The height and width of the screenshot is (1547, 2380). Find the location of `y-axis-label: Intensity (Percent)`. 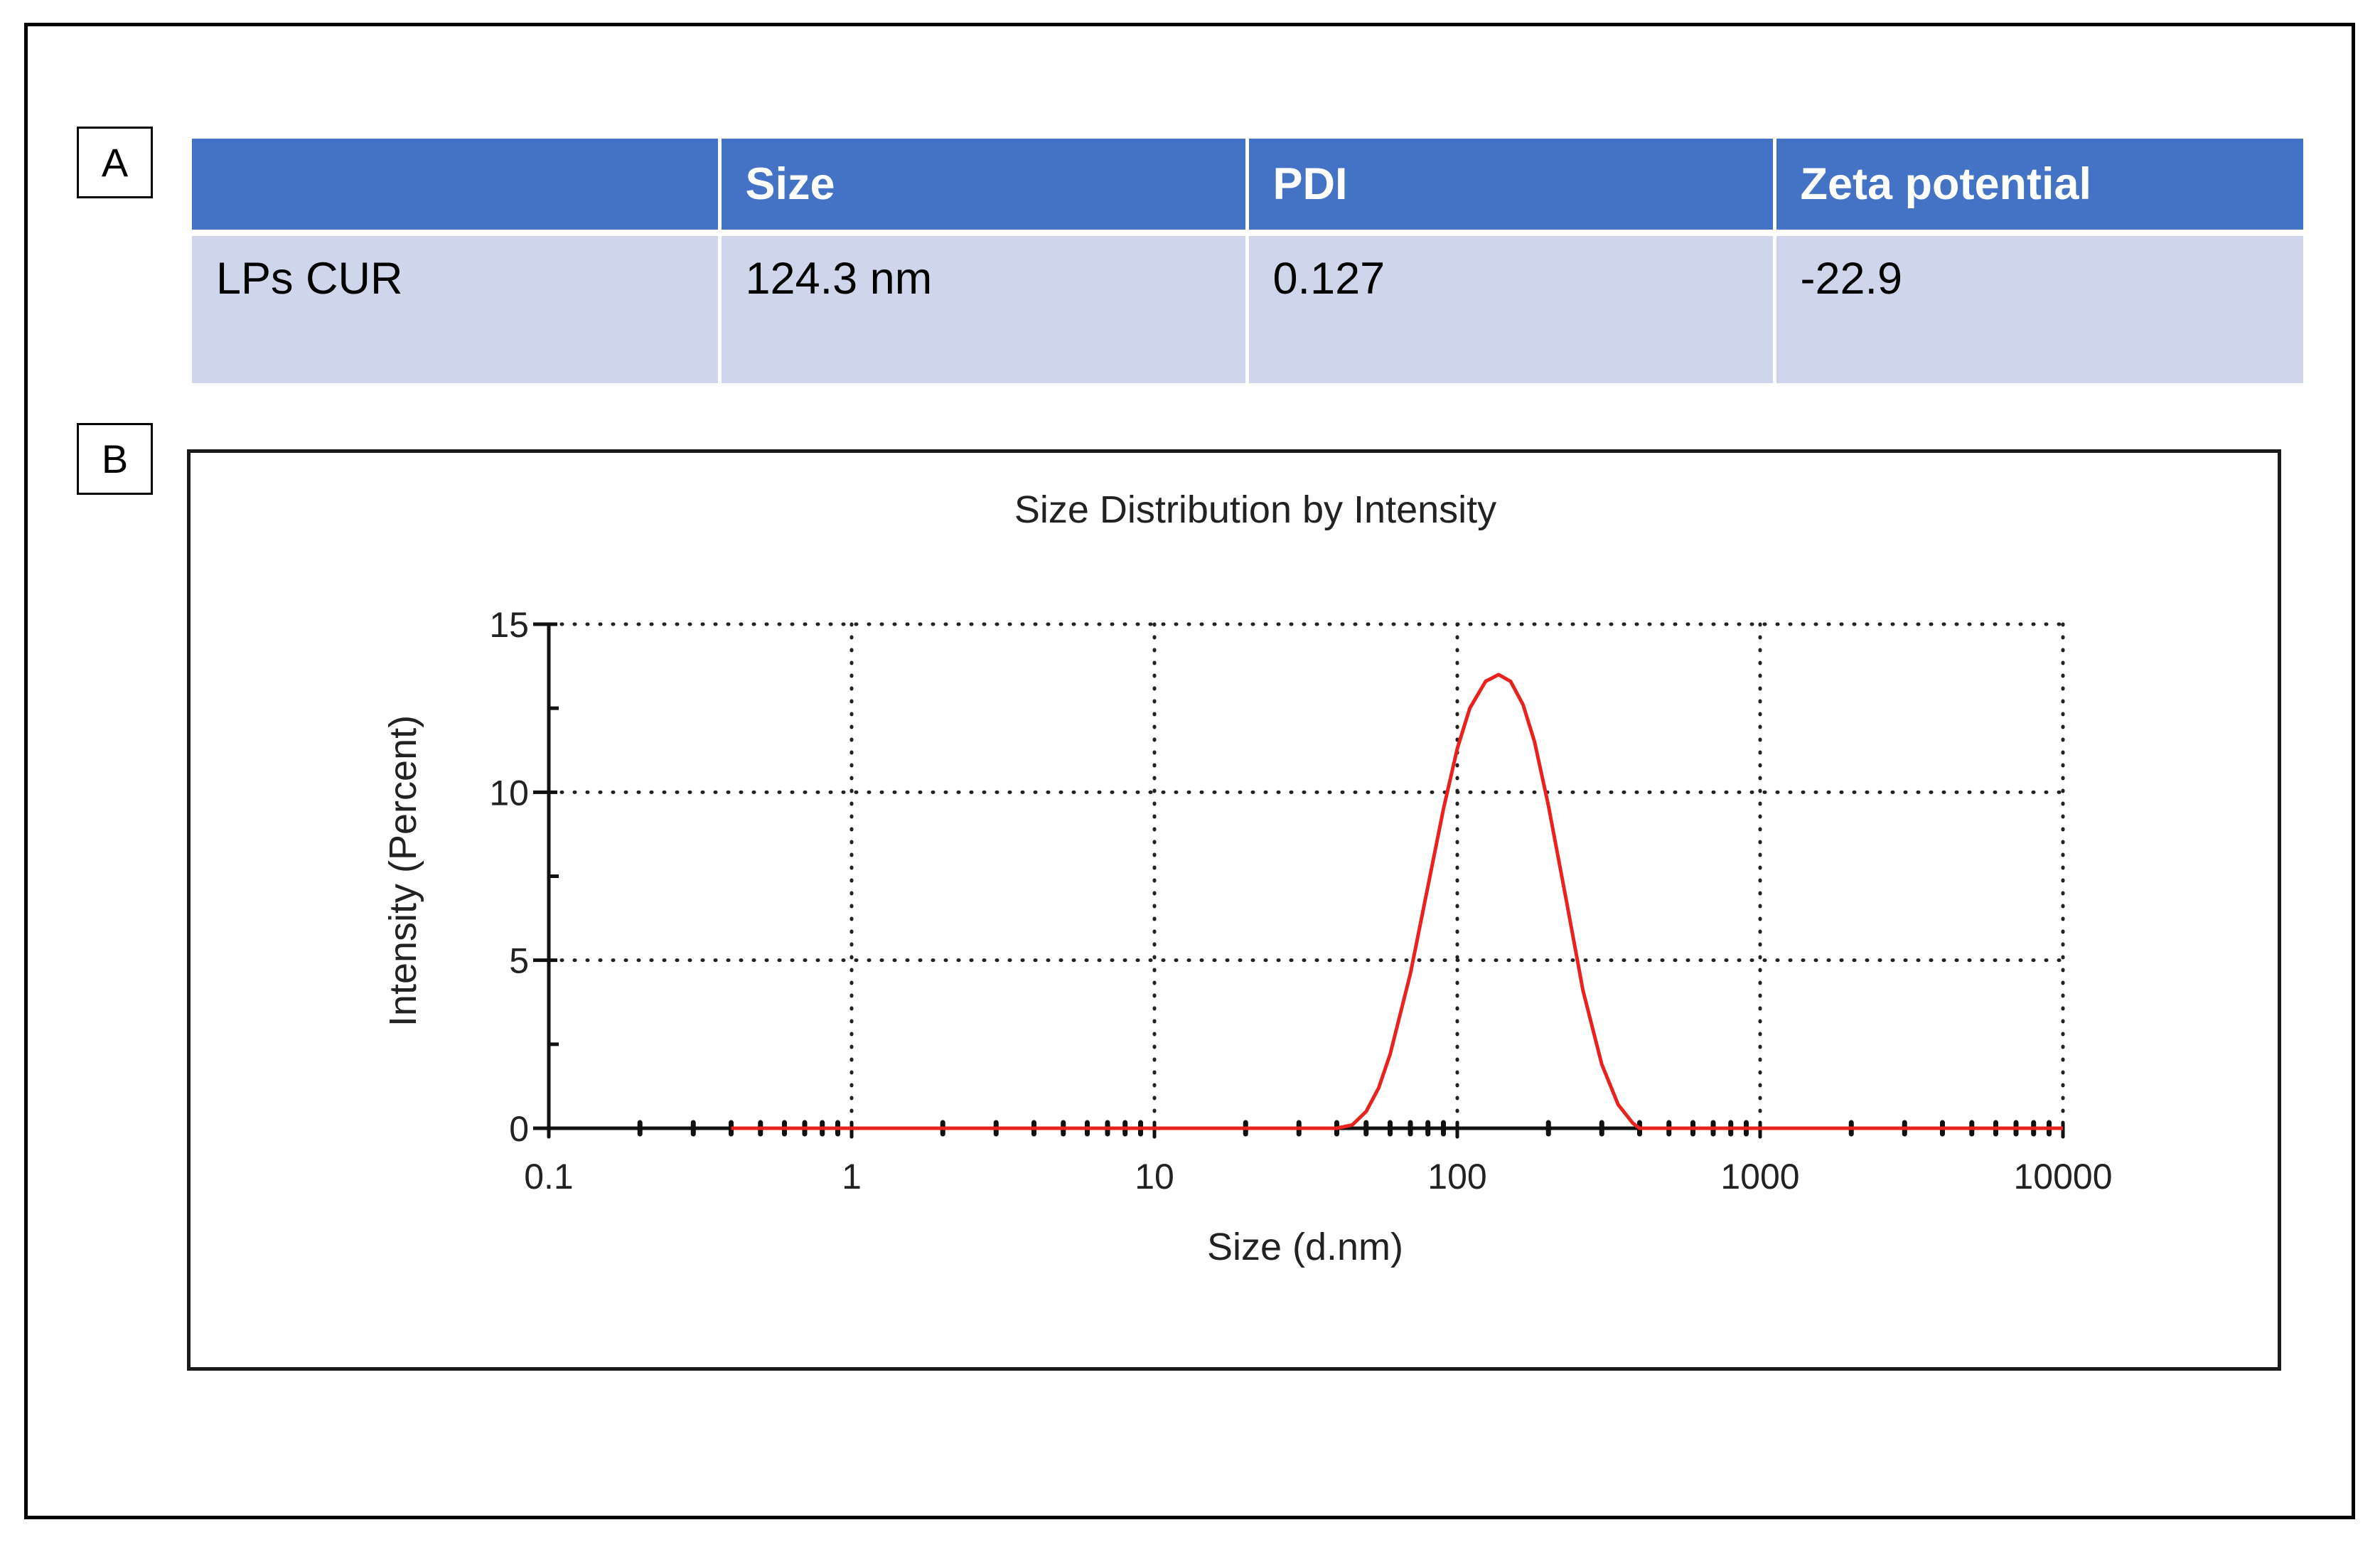

y-axis-label: Intensity (Percent) is located at coordinates (403, 871).